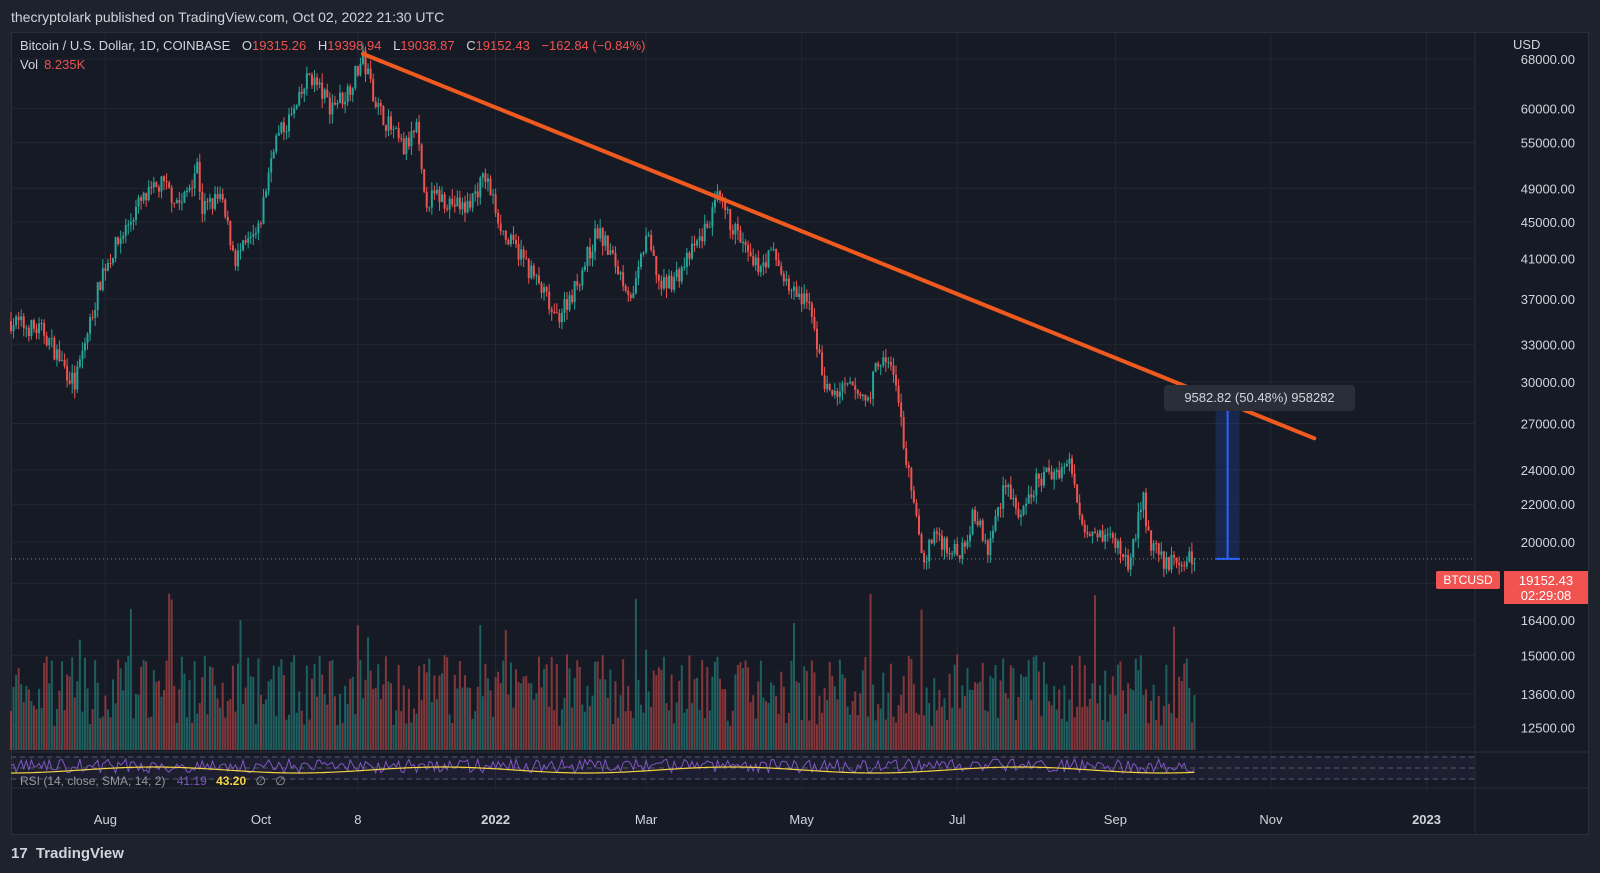 The image size is (1600, 873). What do you see at coordinates (322, 45) in the screenshot?
I see `high-label: H` at bounding box center [322, 45].